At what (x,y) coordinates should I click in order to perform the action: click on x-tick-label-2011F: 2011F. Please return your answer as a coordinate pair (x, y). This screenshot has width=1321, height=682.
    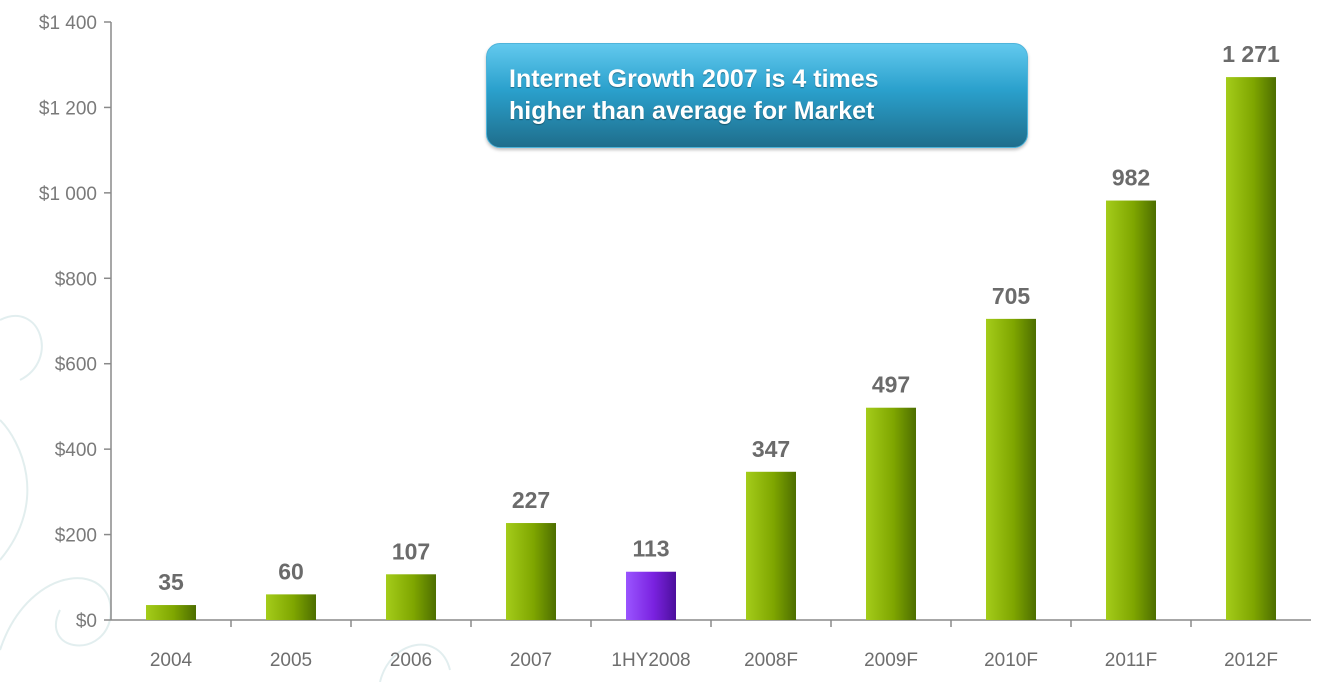
    Looking at the image, I should click on (1131, 660).